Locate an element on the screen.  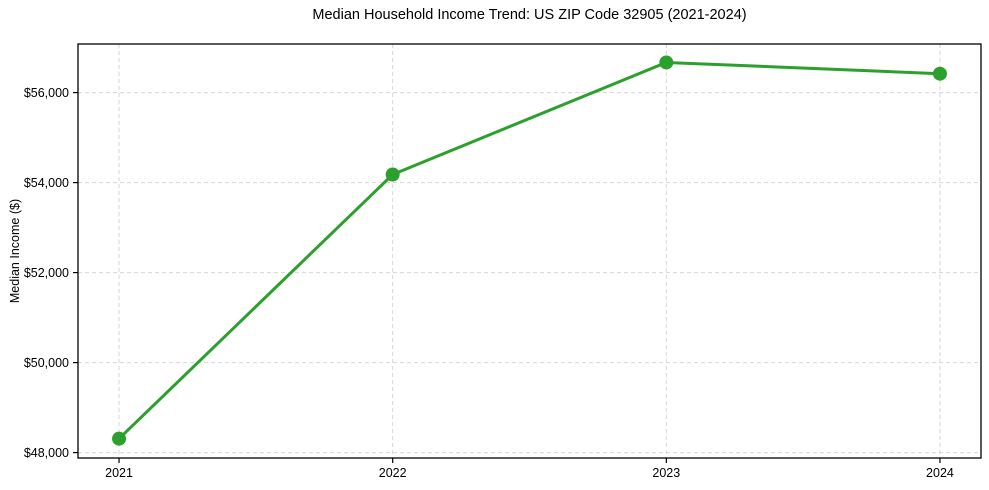
x-tick-label: 2024 is located at coordinates (940, 473).